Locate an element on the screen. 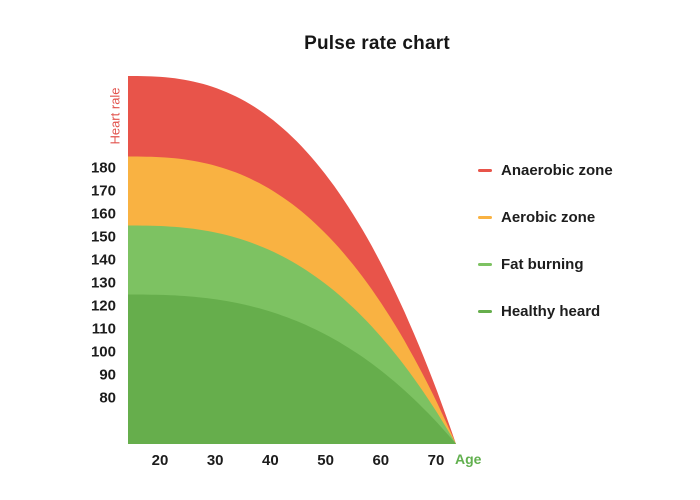 This screenshot has height=500, width=700. legend-label: Aerobic zone is located at coordinates (548, 217).